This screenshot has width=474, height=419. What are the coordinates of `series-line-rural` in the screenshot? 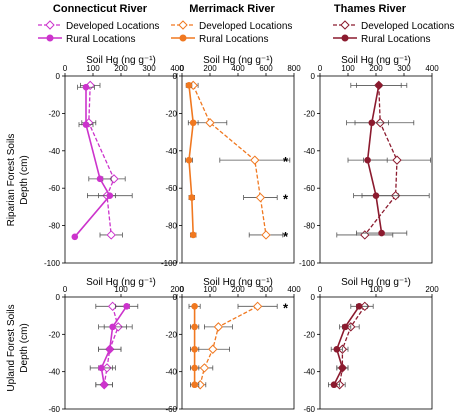 It's located at (92, 162).